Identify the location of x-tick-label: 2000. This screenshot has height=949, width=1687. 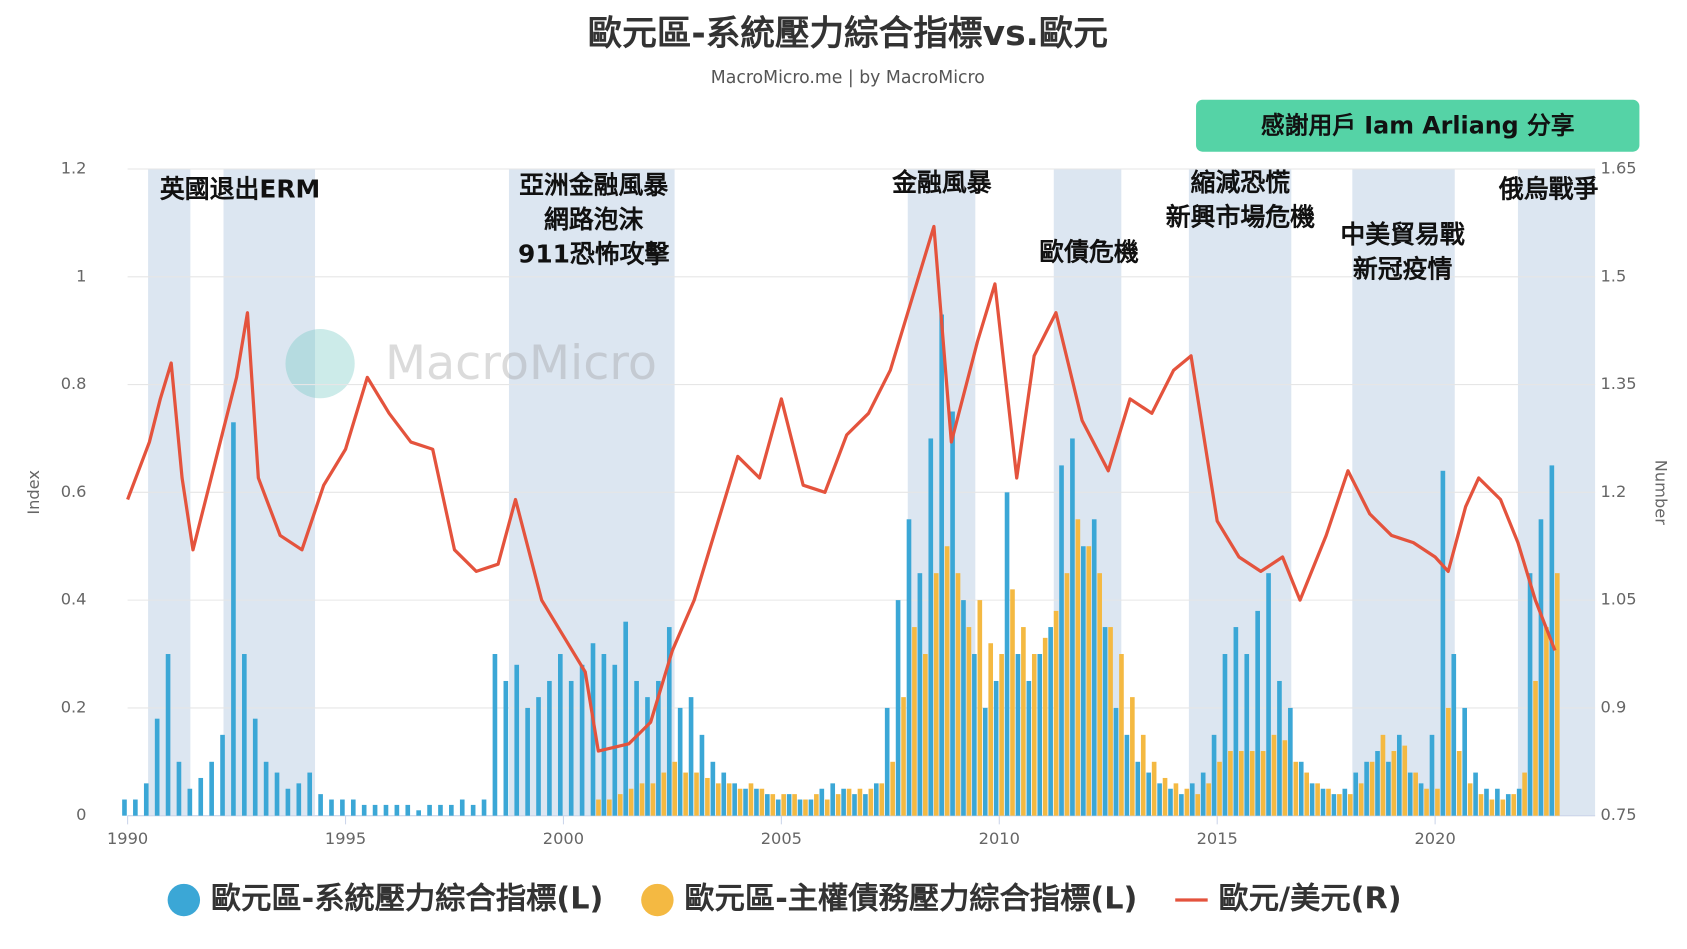
(563, 838).